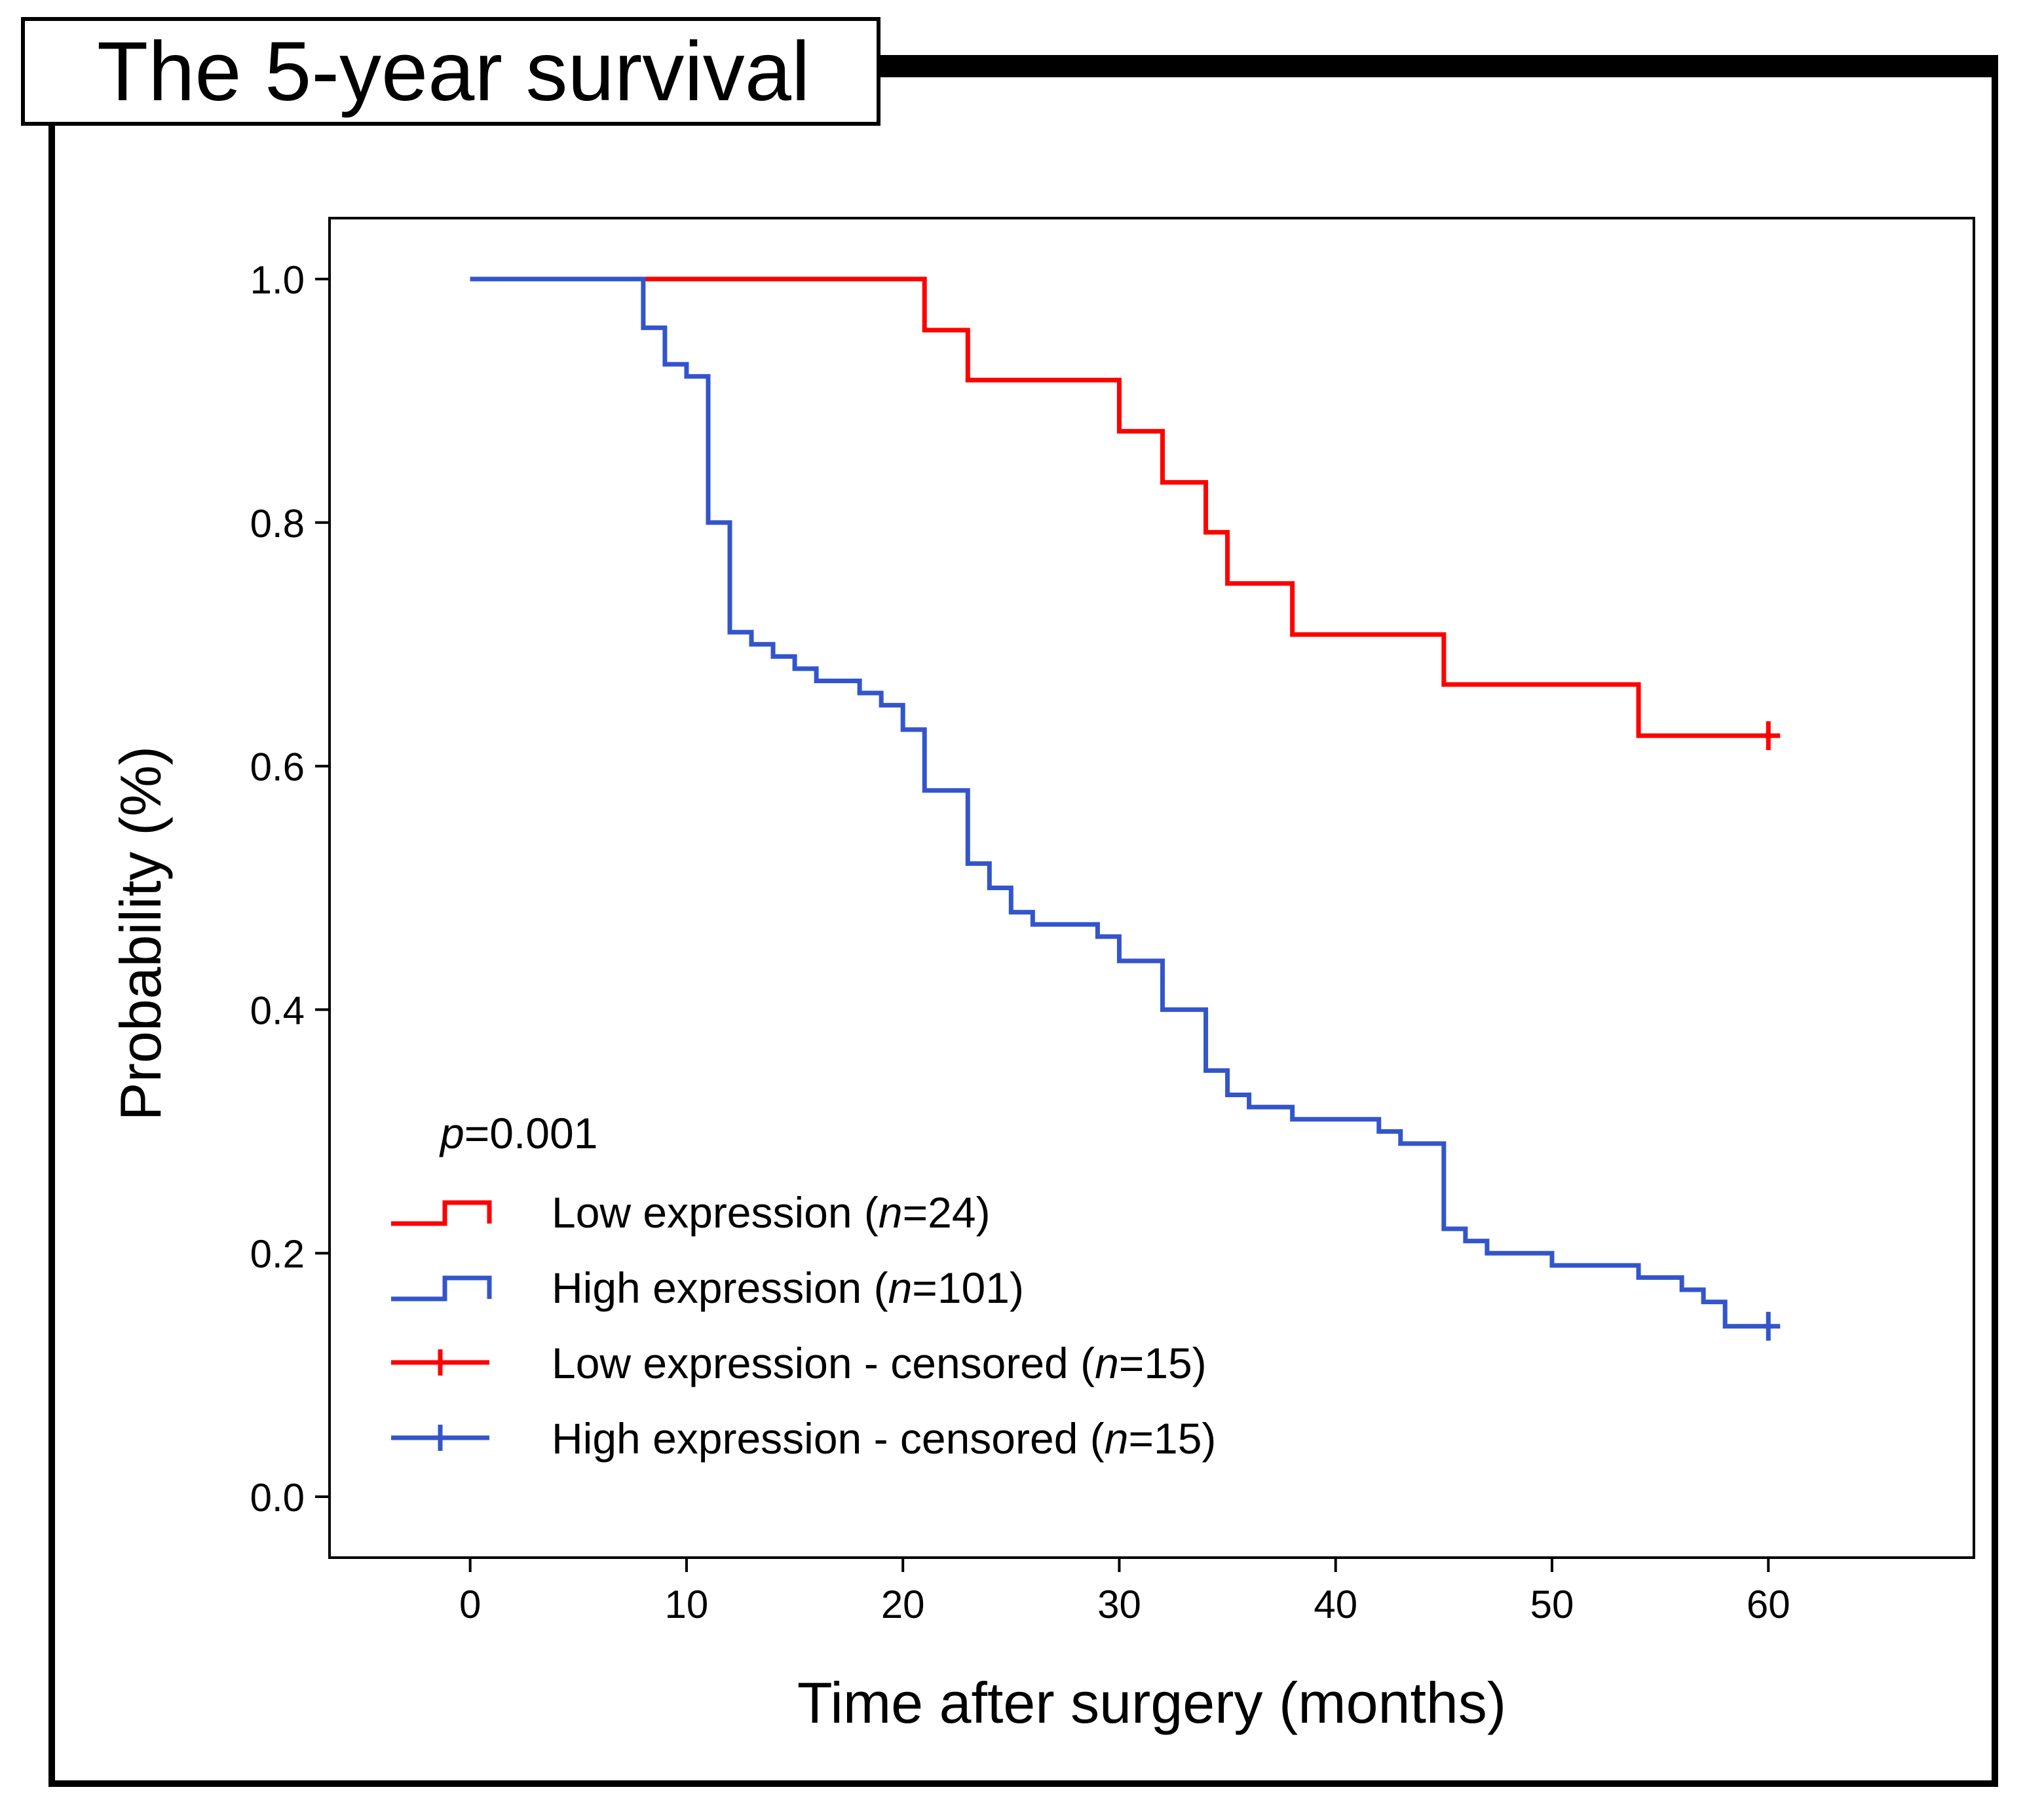  I want to click on censored-legend-label: Low expression - censored (n=15), so click(879, 1363).